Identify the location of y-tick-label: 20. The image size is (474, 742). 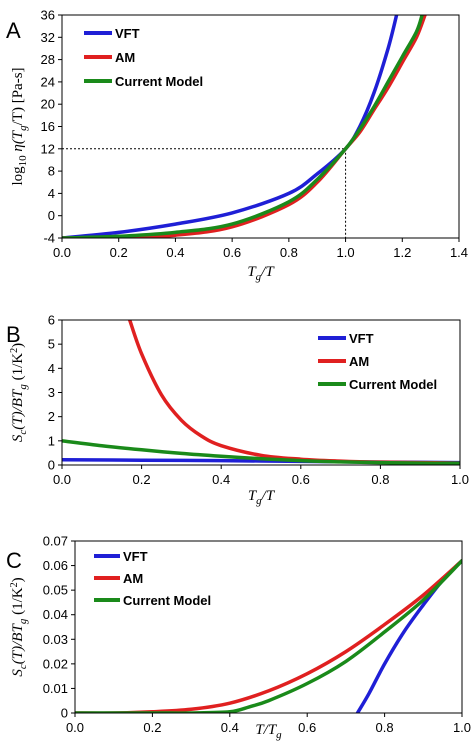
(48, 104).